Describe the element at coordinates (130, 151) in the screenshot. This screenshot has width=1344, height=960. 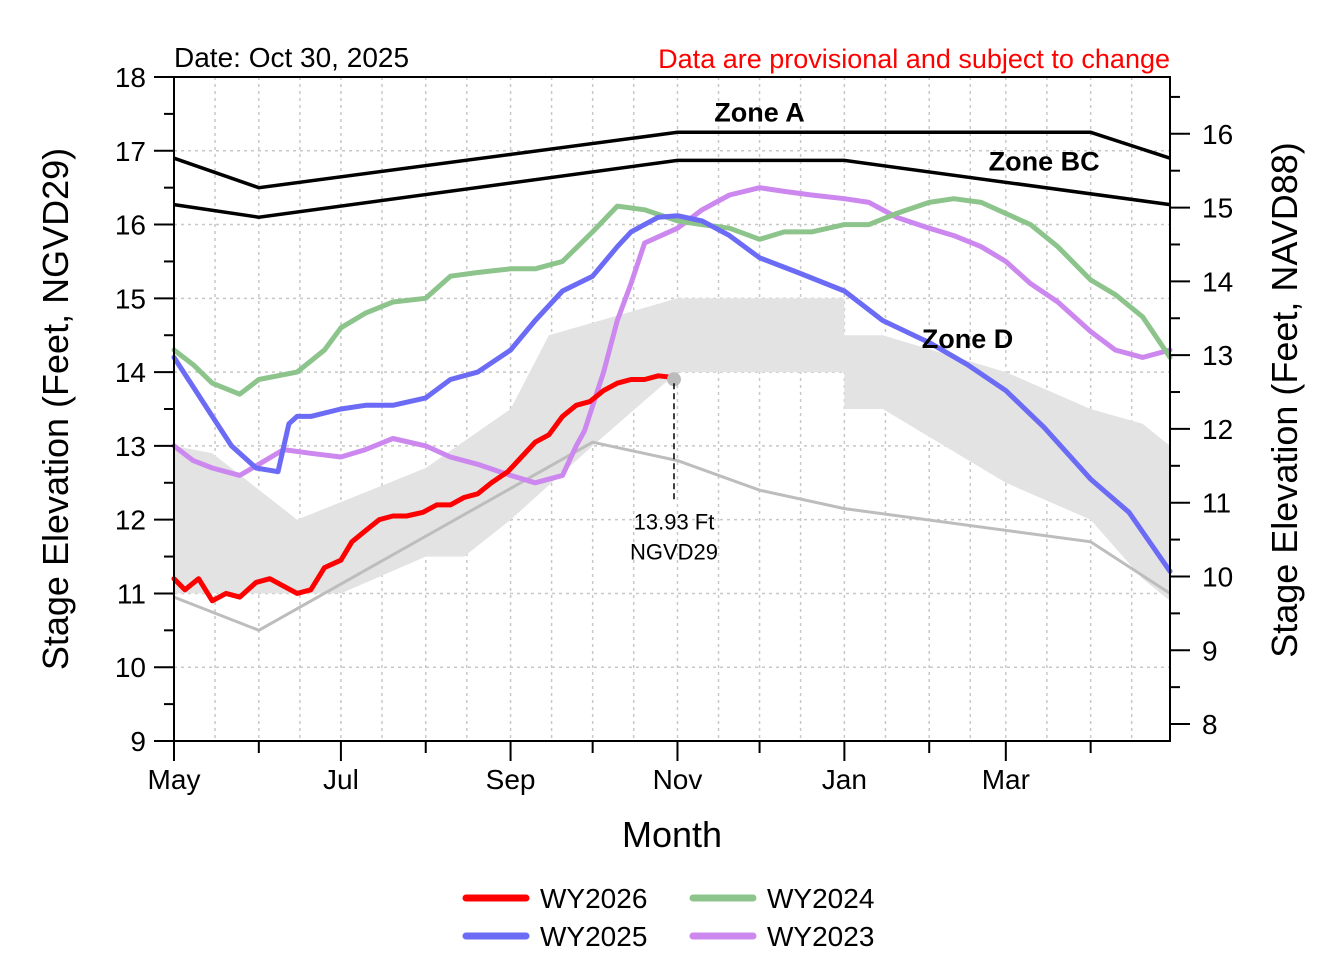
I see `left-tick-label: 17` at that location.